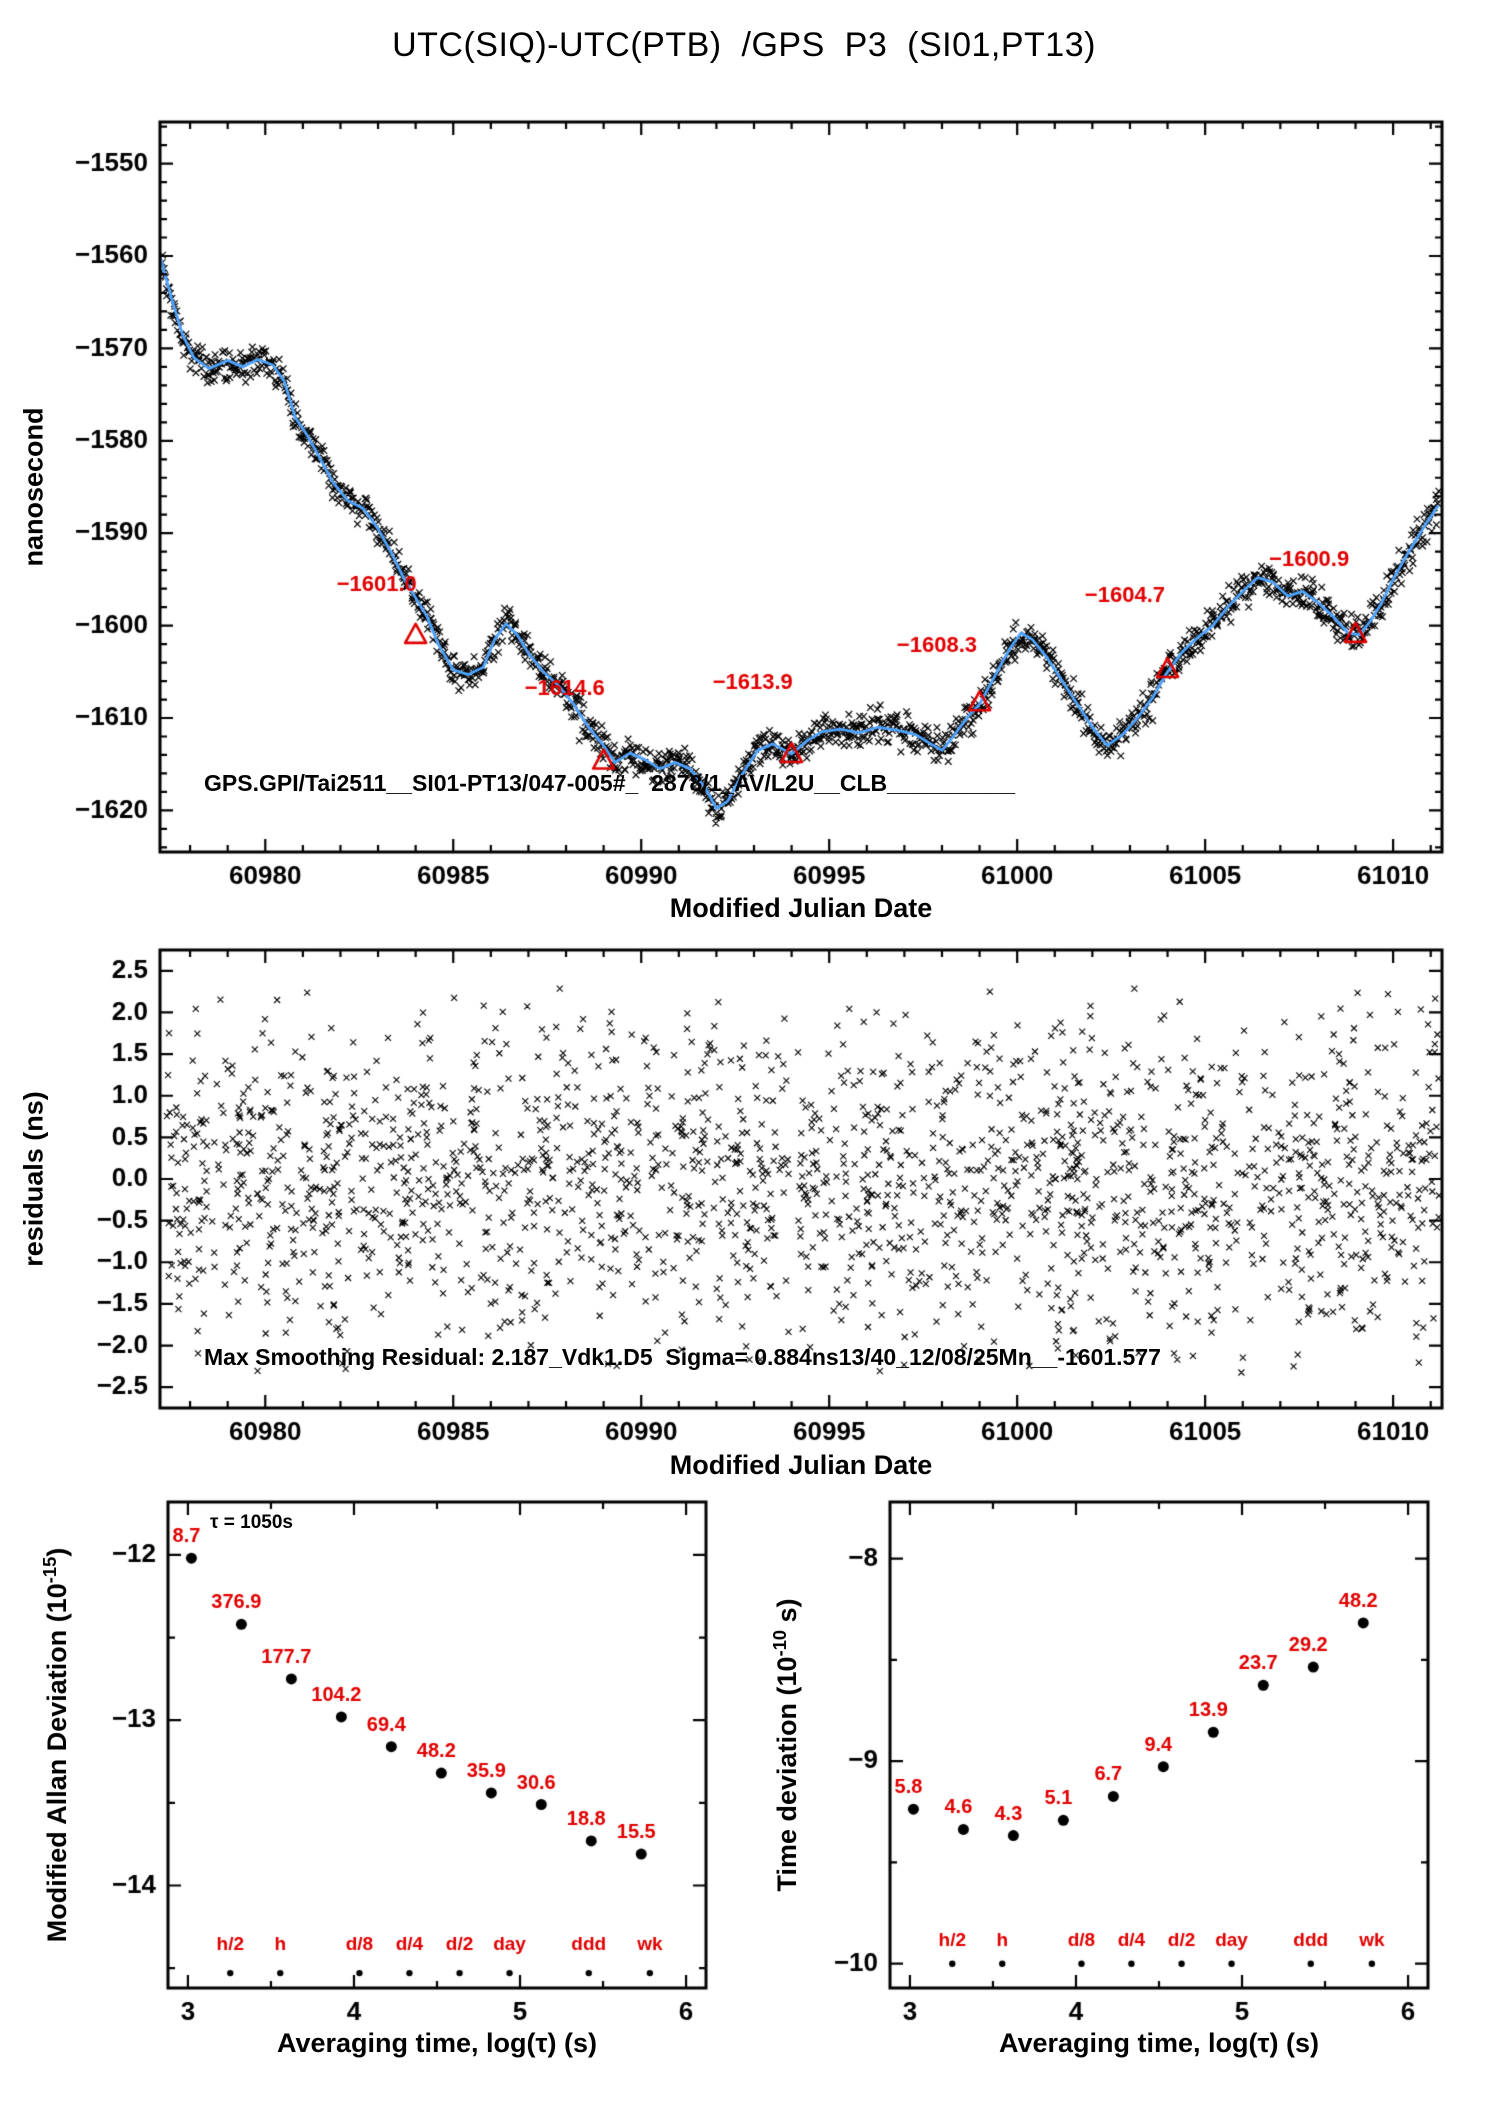 Image resolution: width=1488 pixels, height=2105 pixels. I want to click on chart-title: UTC(SIQ)-UTC(PTB) /GPS P3 (SI01,PT13), so click(744, 45).